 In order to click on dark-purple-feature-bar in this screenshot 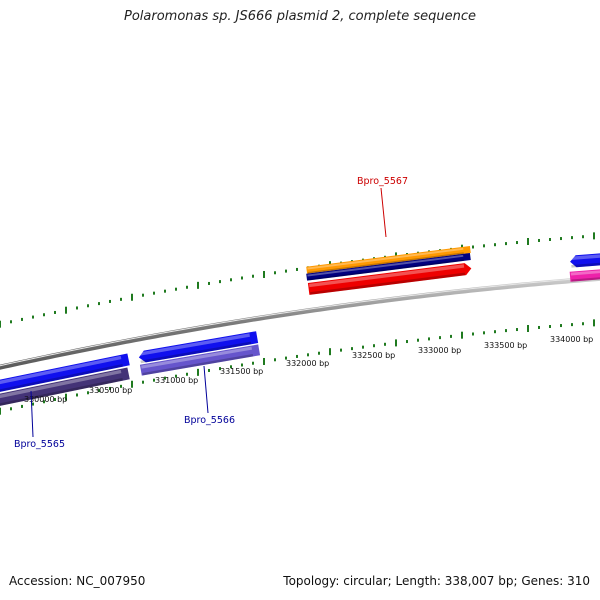, I will do `click(65, 387)`.